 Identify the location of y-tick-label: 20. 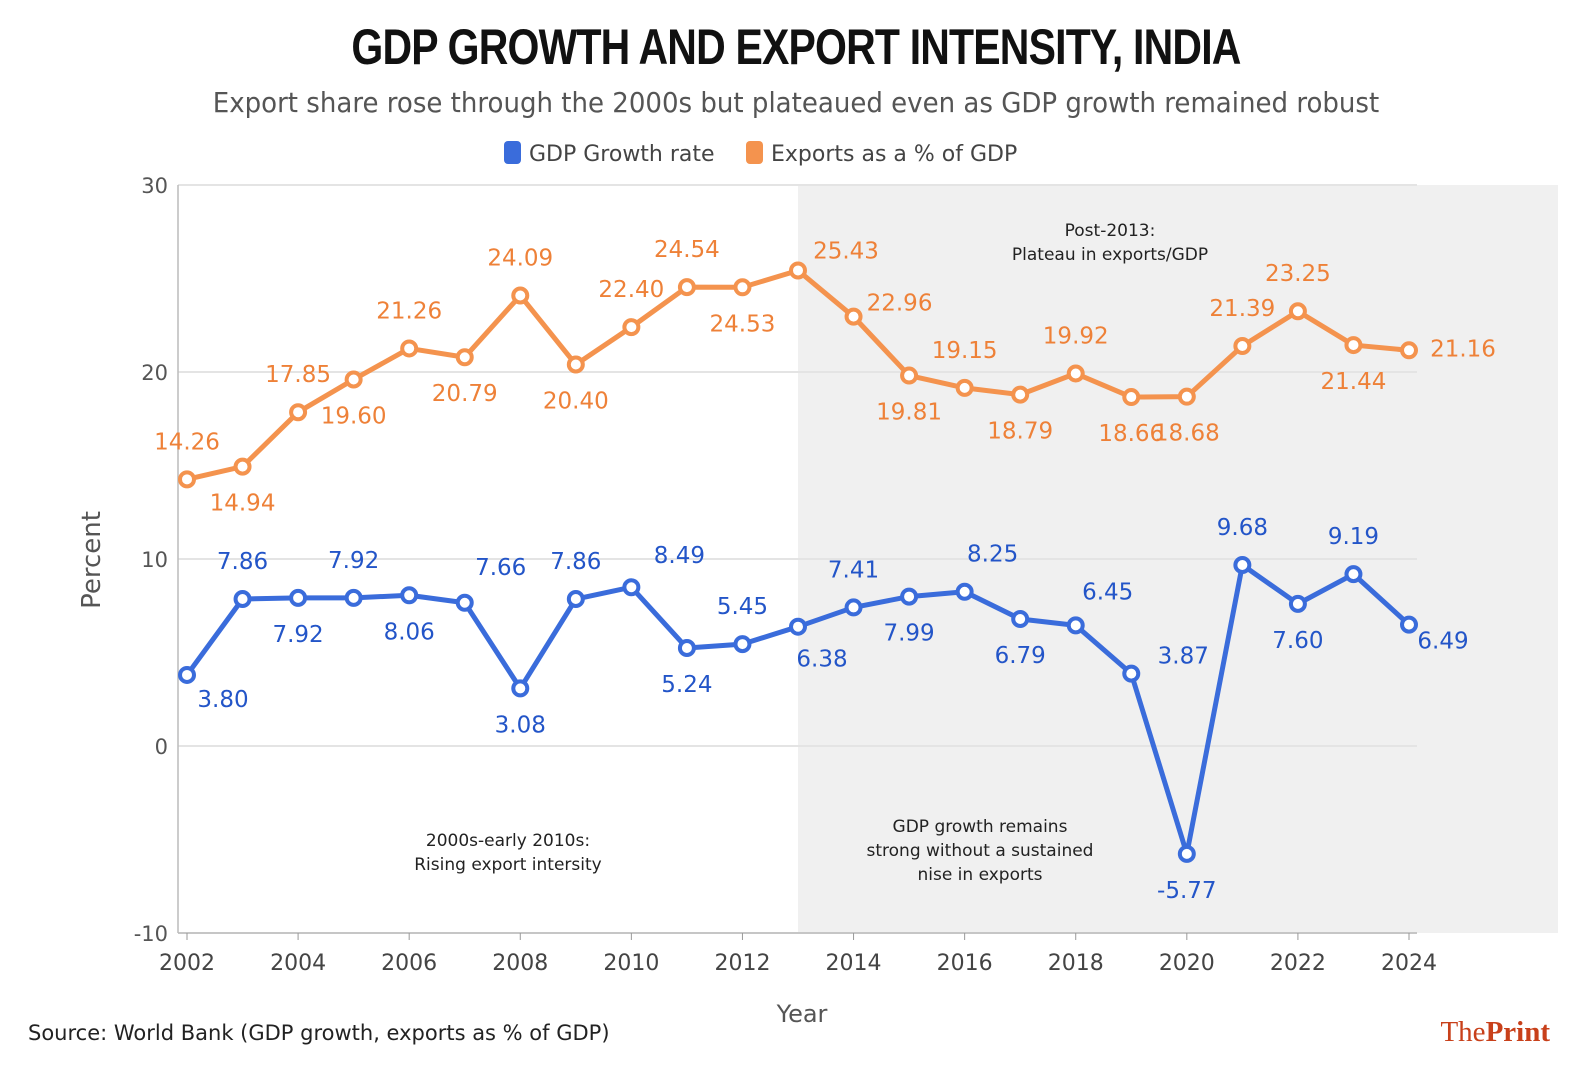
(154, 373).